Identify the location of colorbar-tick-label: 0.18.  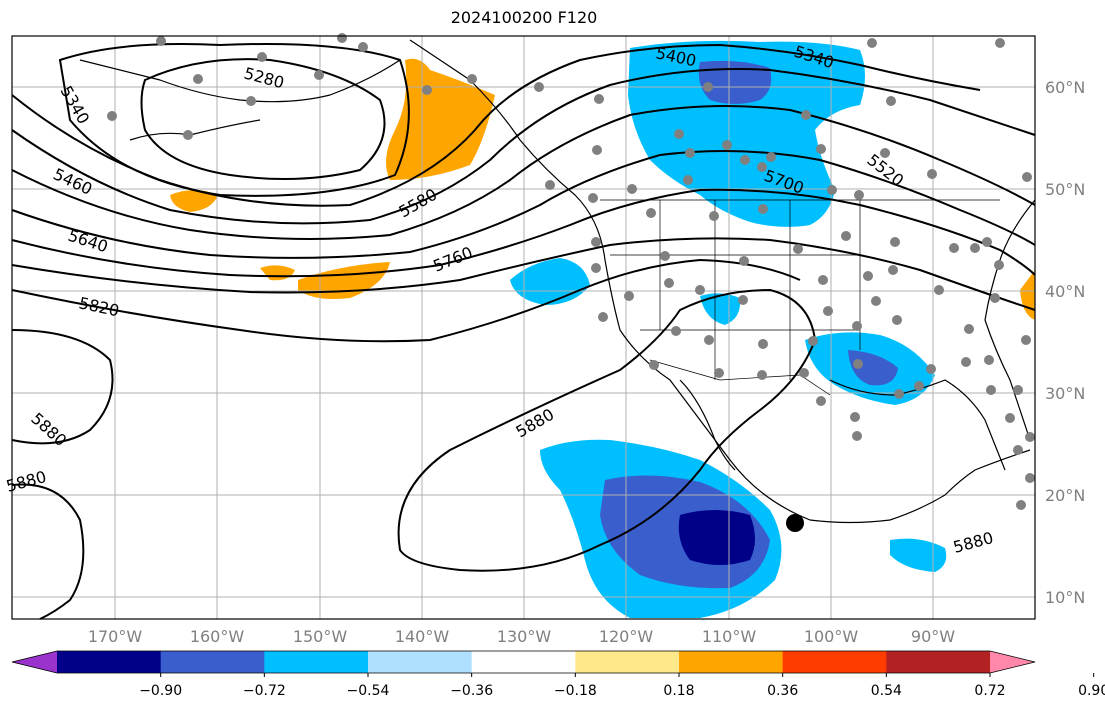
(678, 691).